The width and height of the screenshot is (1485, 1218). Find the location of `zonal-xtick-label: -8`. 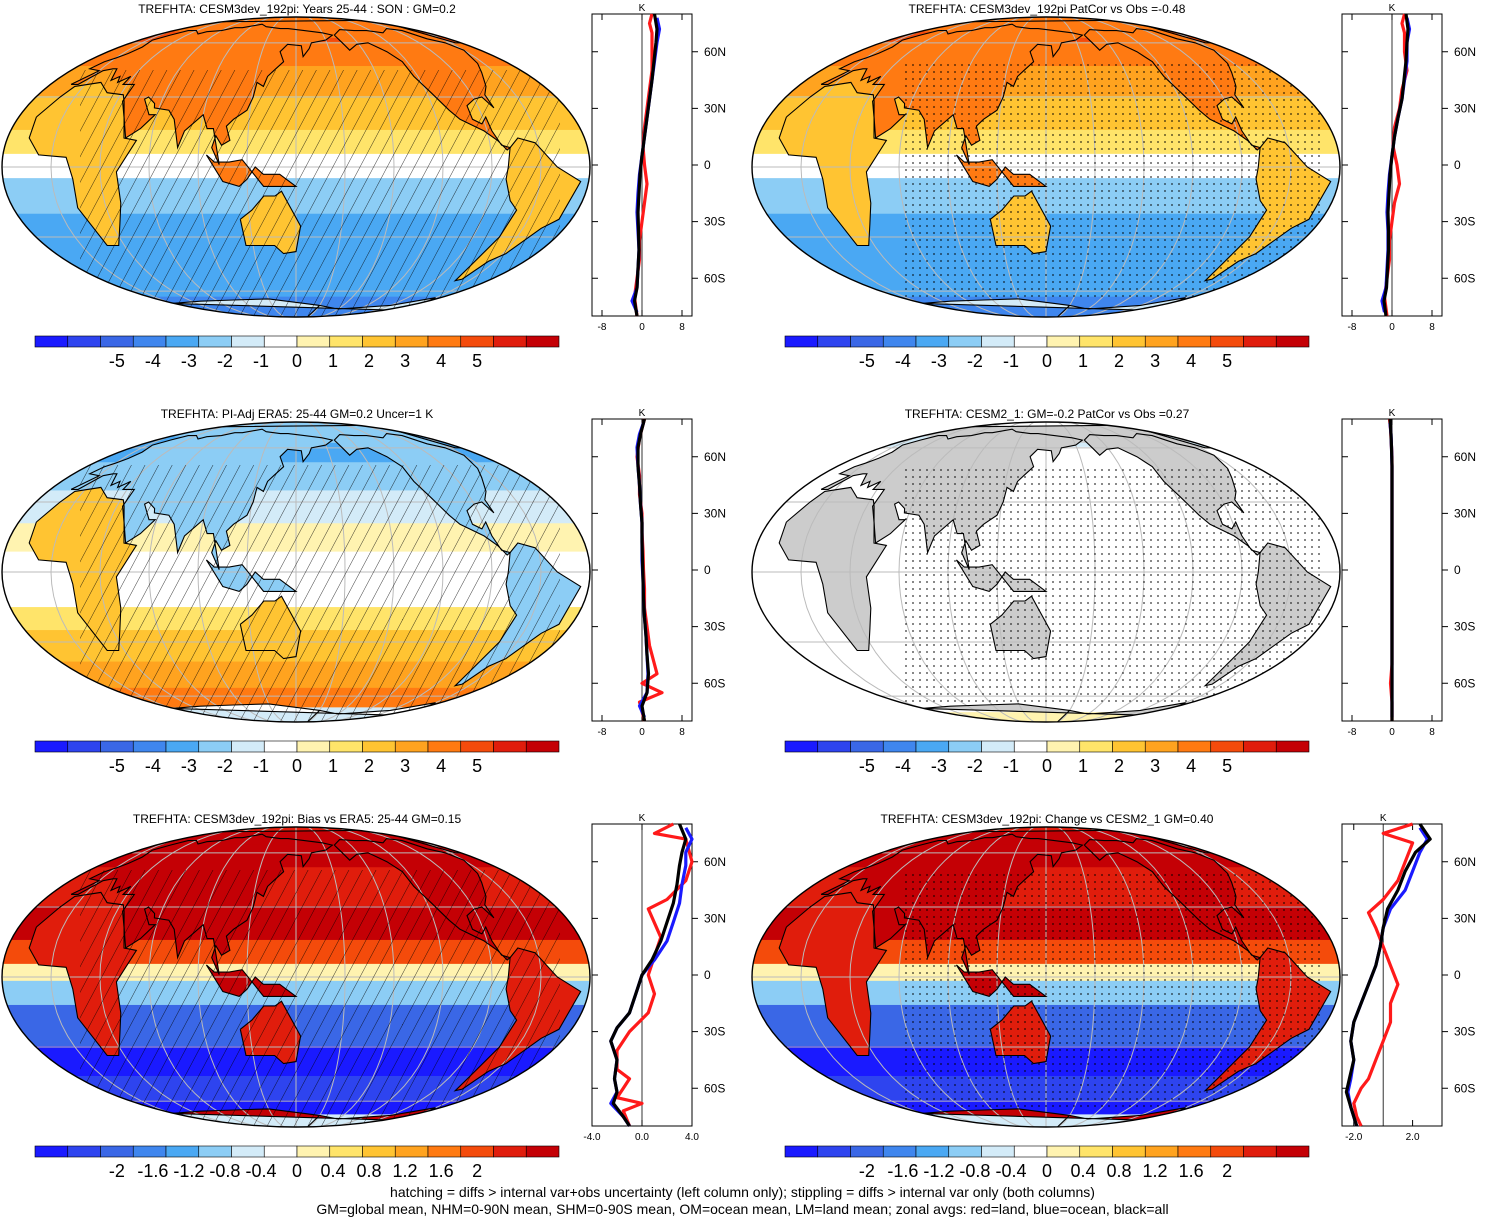

zonal-xtick-label: -8 is located at coordinates (602, 327).